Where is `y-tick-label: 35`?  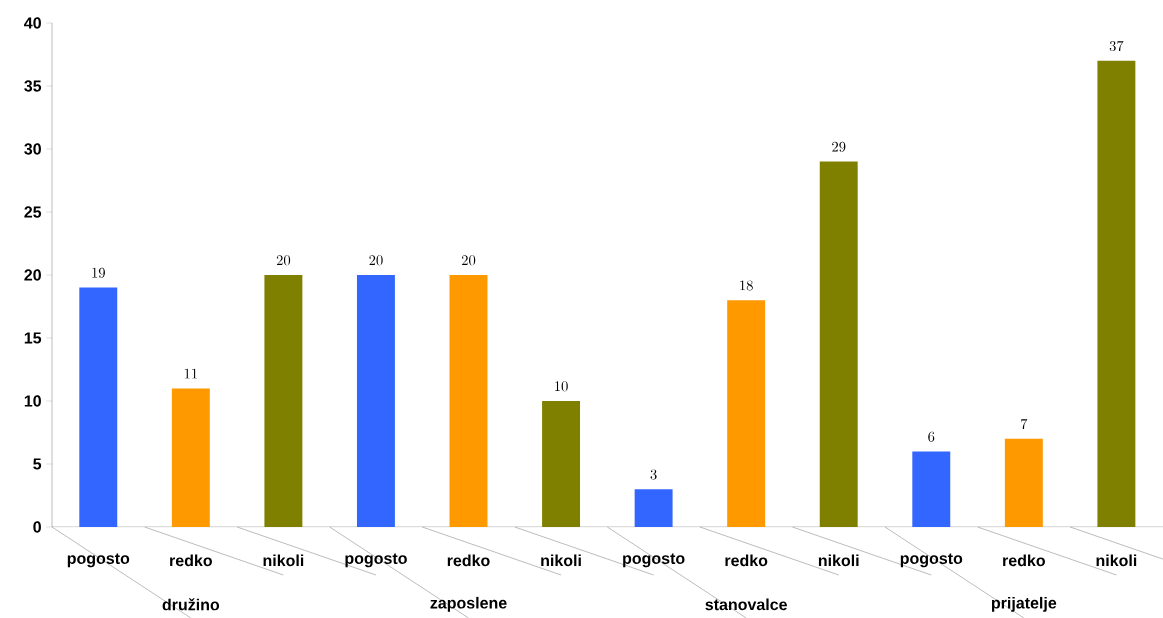
y-tick-label: 35 is located at coordinates (33, 86).